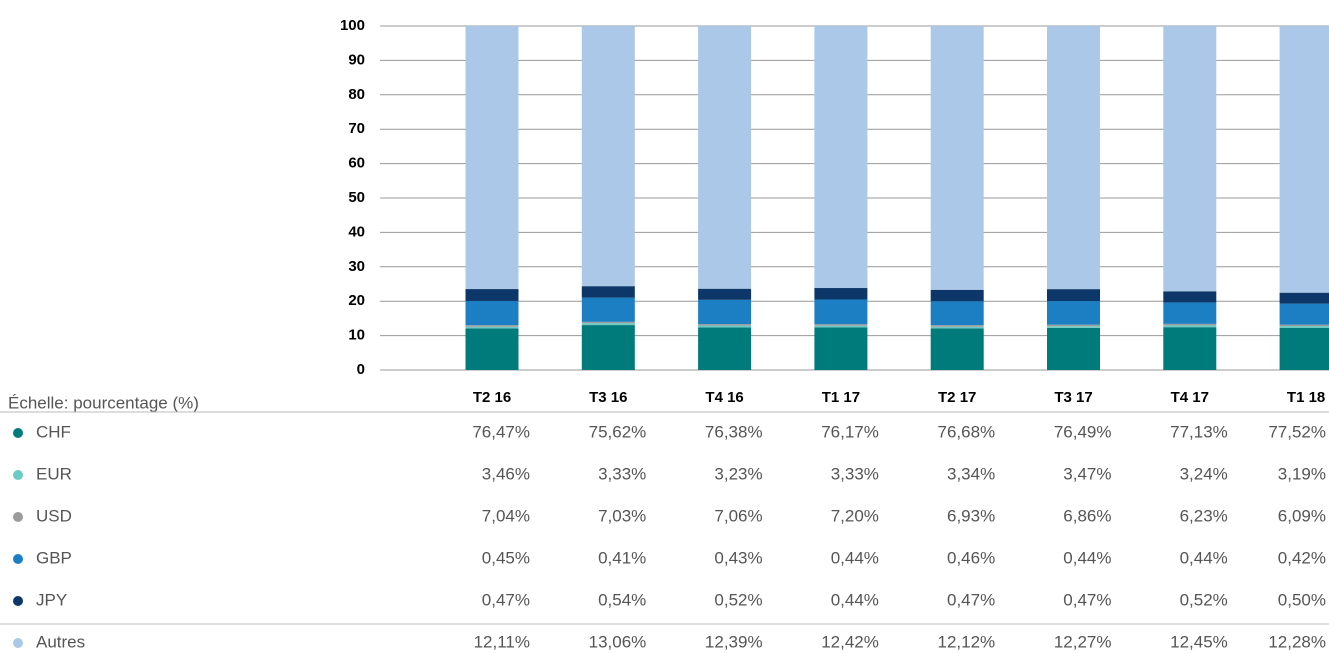 The width and height of the screenshot is (1329, 653). I want to click on table-value: 0,42%, so click(1302, 557).